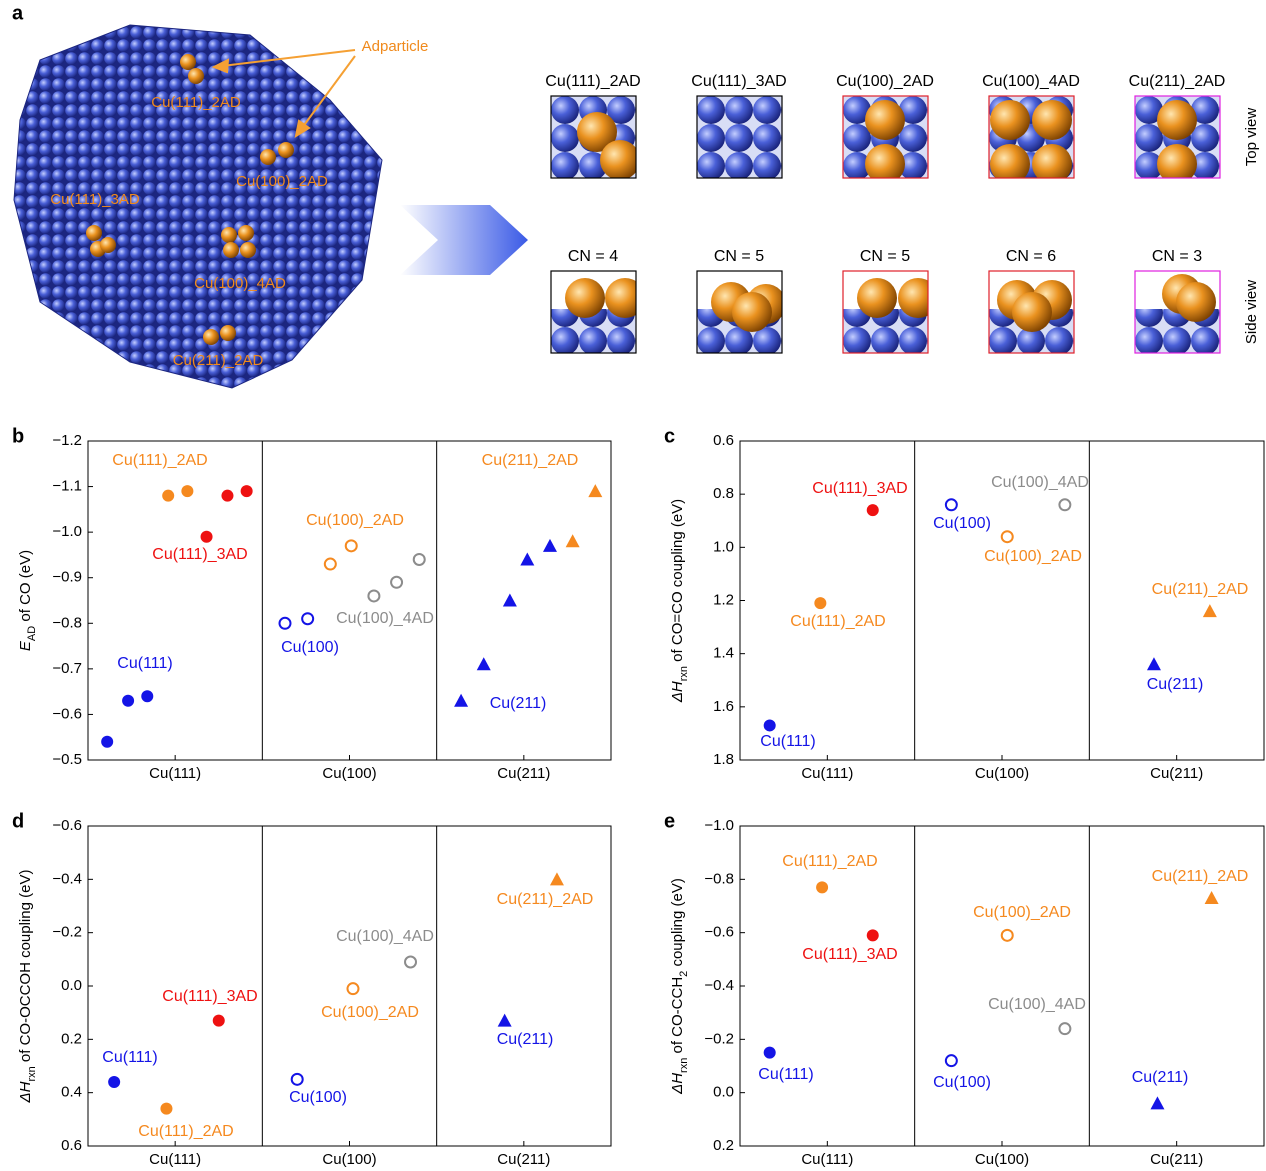 The width and height of the screenshot is (1266, 1171). What do you see at coordinates (677, 1084) in the screenshot?
I see `y-axis-label-part: ΔH` at bounding box center [677, 1084].